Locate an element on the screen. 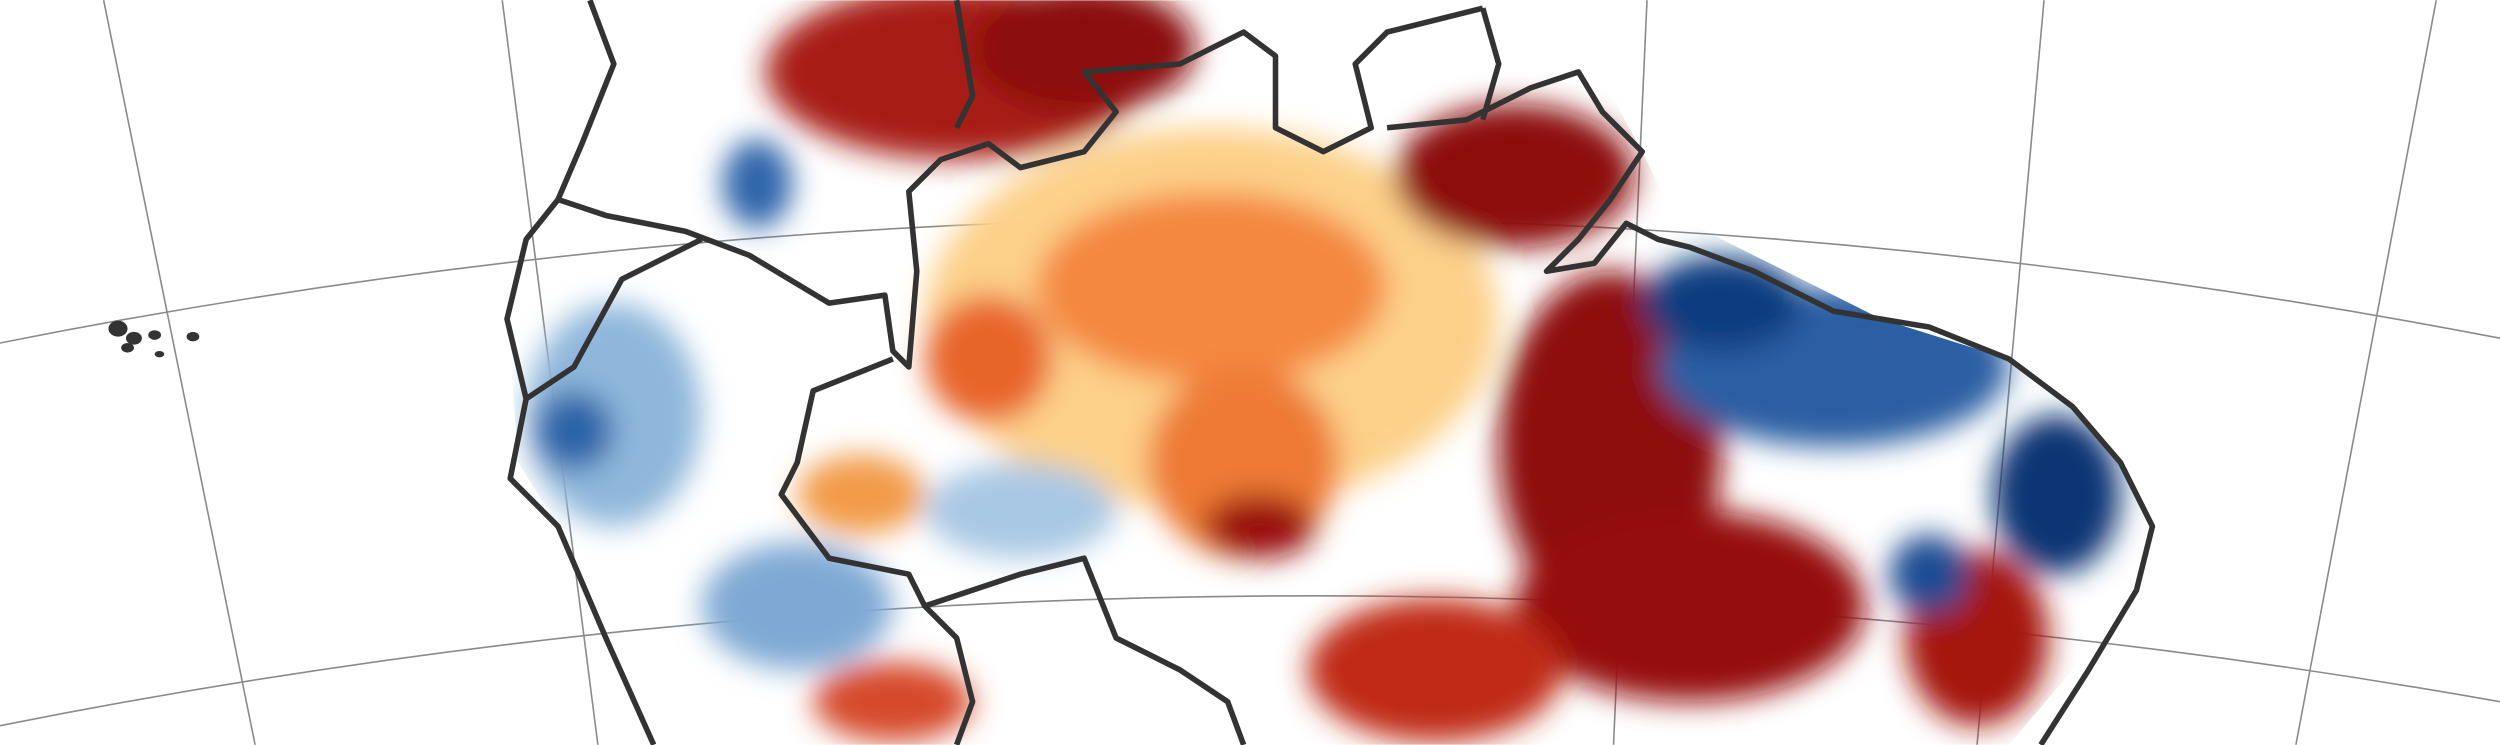 This screenshot has height=745, width=2500. coastline is located at coordinates (580, 372).